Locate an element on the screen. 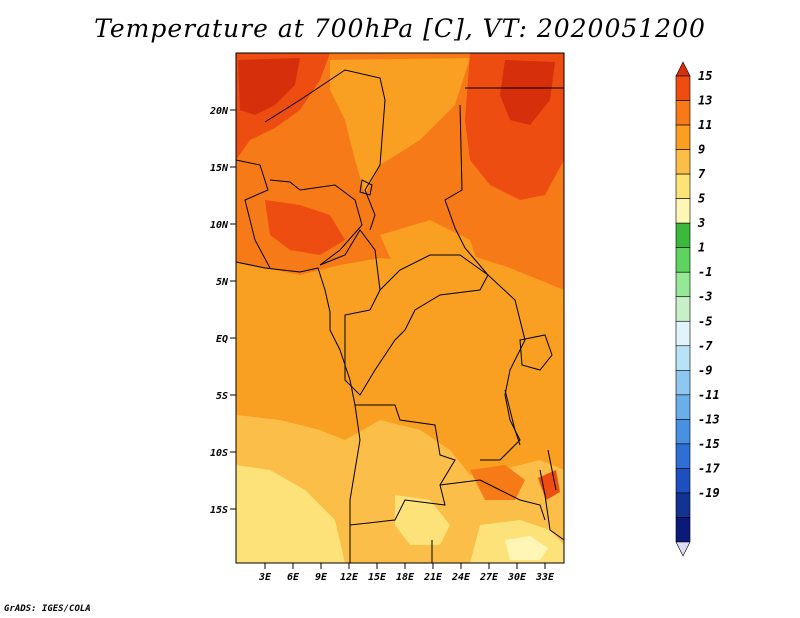  lake-victoria is located at coordinates (536, 352).